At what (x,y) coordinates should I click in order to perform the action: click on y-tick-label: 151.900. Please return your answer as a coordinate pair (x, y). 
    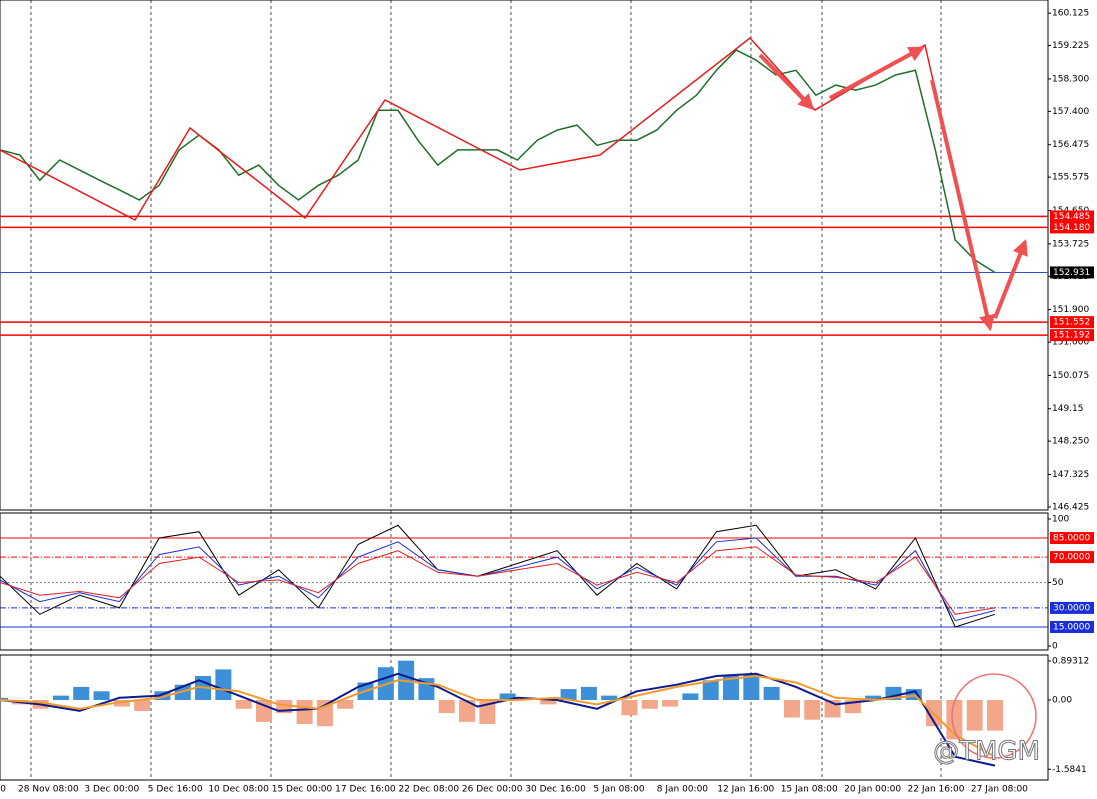
    Looking at the image, I should click on (1070, 310).